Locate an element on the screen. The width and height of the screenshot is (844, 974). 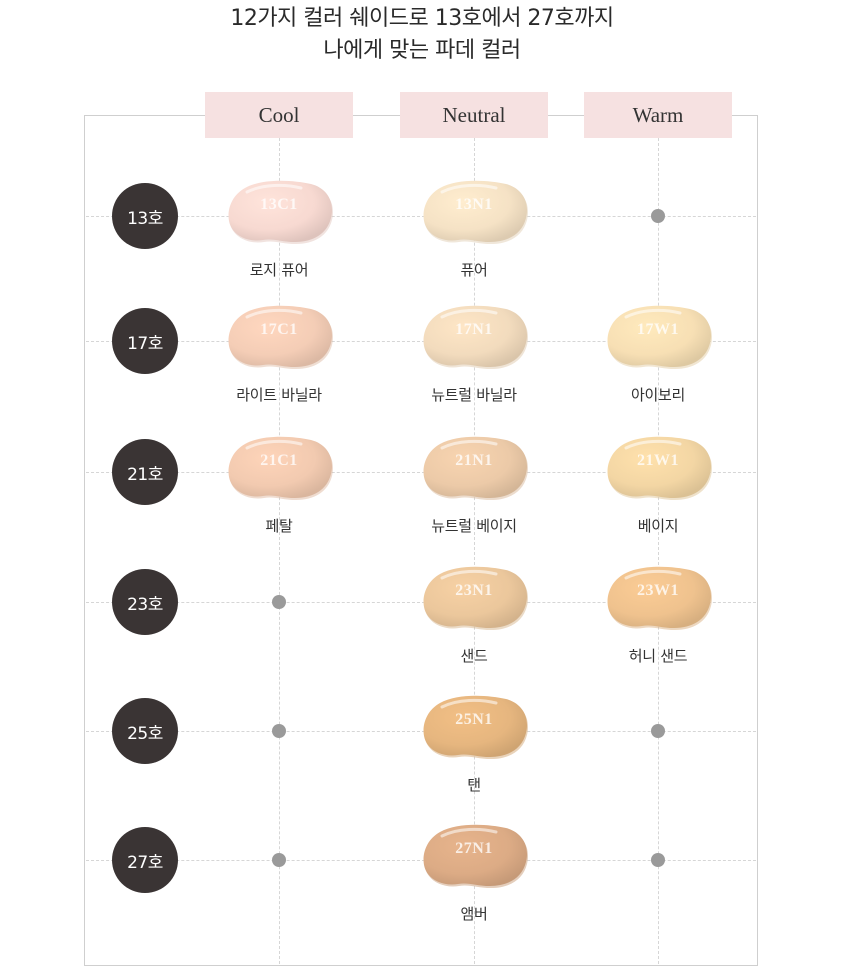
shade-swatch-25n1: 25N1 is located at coordinates (474, 727).